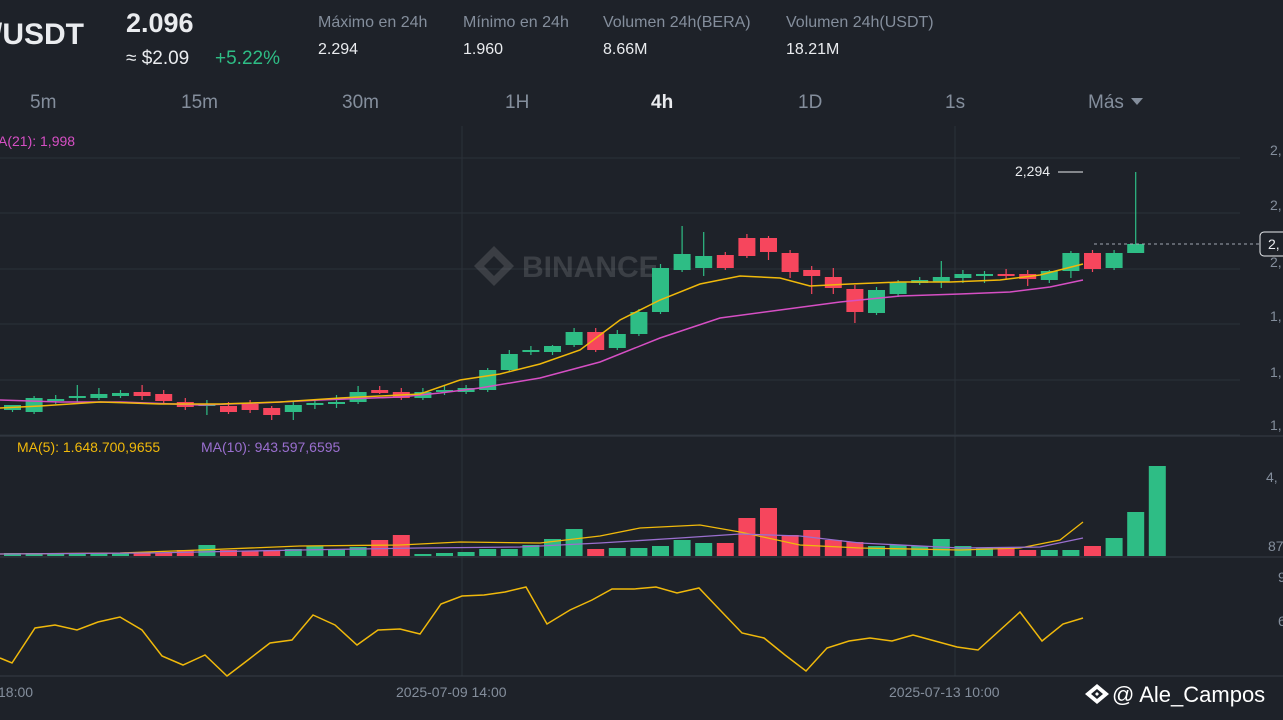  Describe the element at coordinates (160, 23) in the screenshot. I see `last-price: 2.096` at that location.